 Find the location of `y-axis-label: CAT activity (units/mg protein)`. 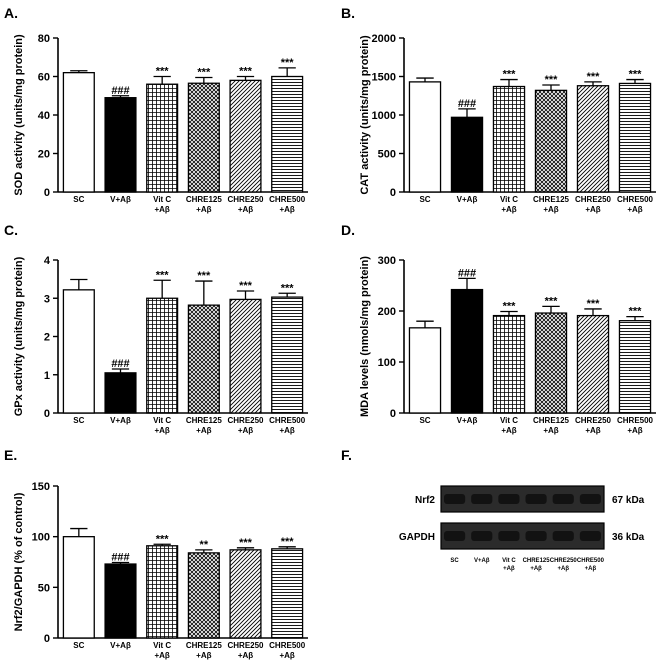

y-axis-label: CAT activity (units/mg protein) is located at coordinates (365, 115).